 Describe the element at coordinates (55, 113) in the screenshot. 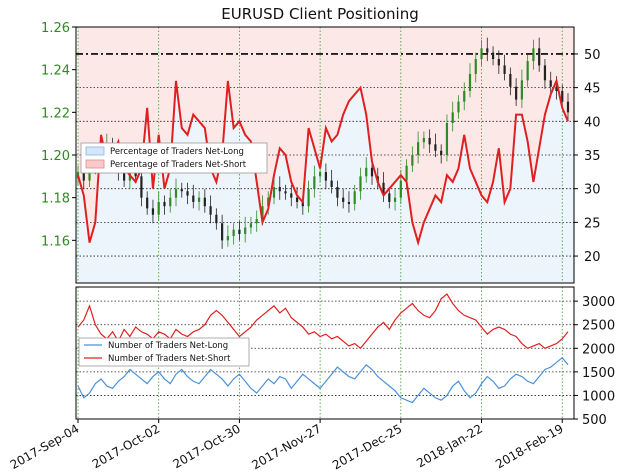

I see `price-tick-label: 1.22` at that location.